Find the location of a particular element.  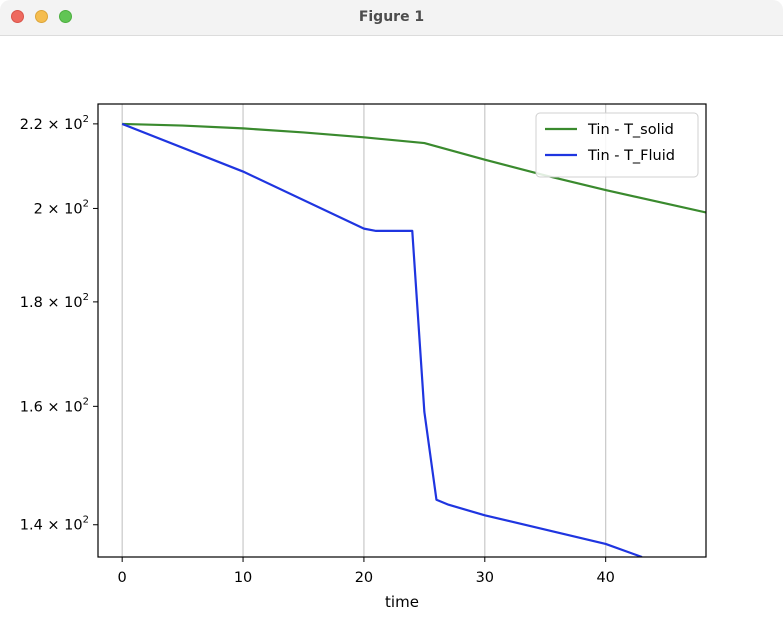

y-tick-label: 2.2 × 10² is located at coordinates (54, 123).